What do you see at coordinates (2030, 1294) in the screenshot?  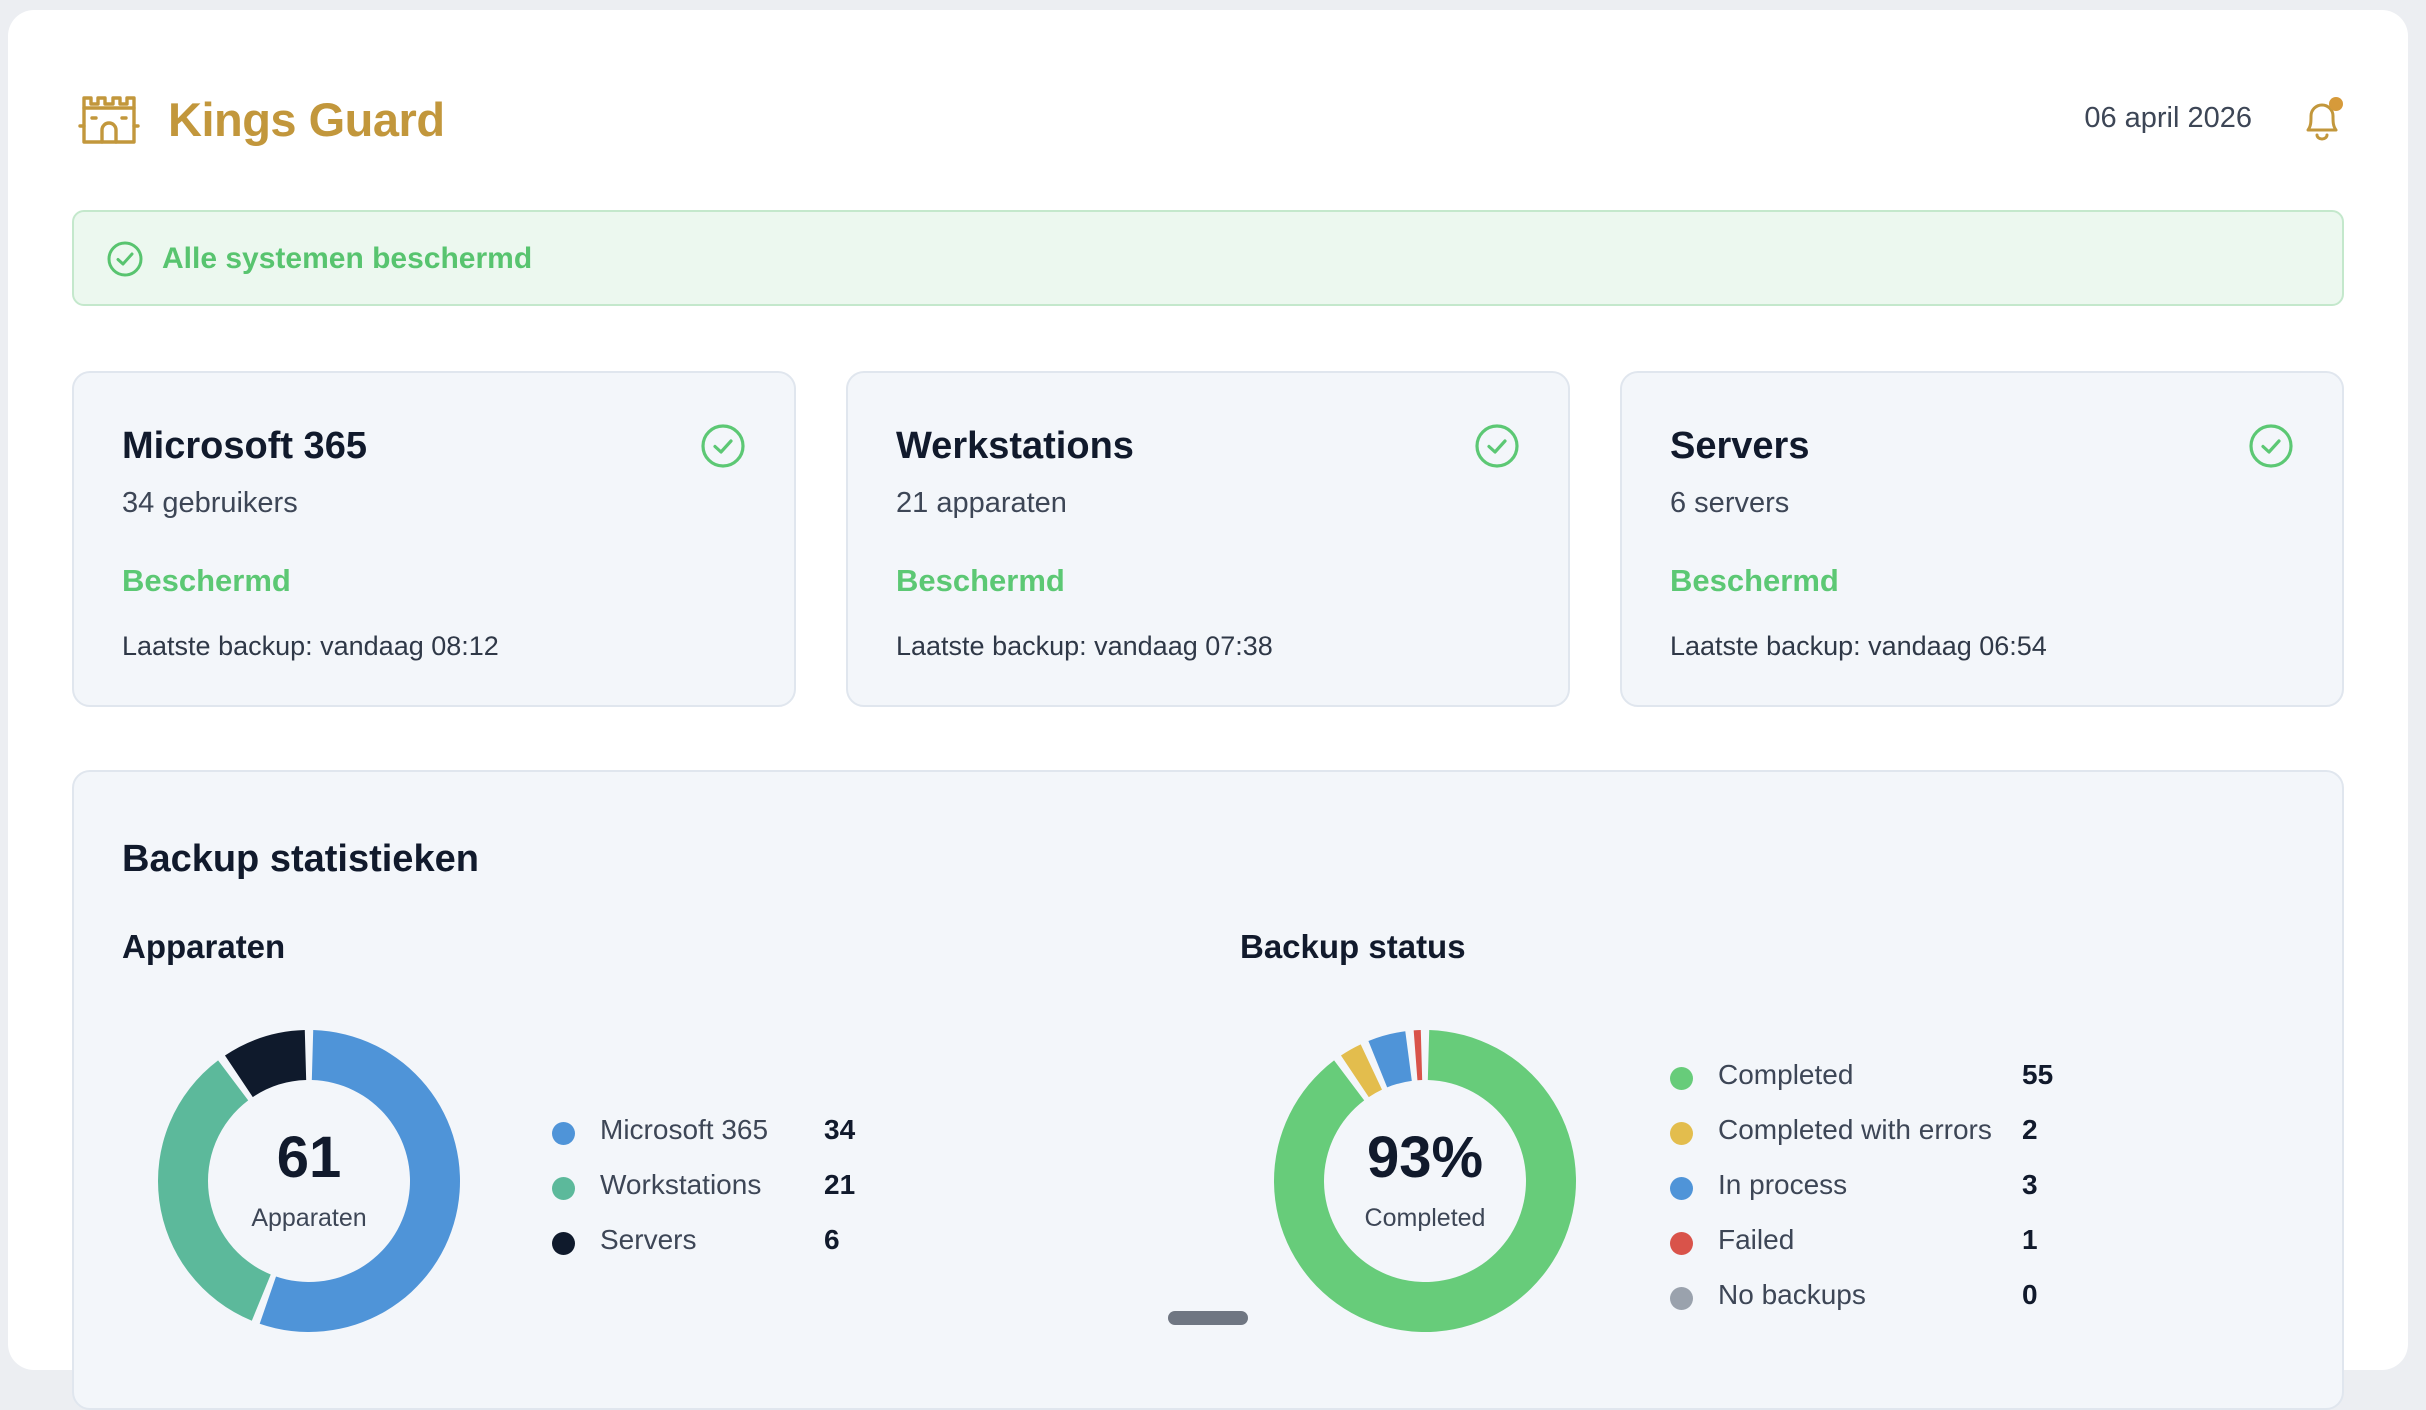 I see `legend-value: 0` at bounding box center [2030, 1294].